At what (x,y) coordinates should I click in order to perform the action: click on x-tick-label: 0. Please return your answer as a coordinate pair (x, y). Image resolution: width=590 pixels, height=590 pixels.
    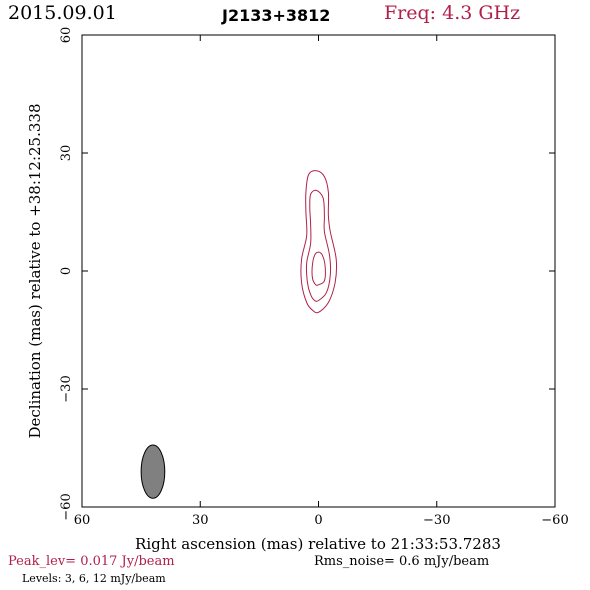
    Looking at the image, I should click on (318, 520).